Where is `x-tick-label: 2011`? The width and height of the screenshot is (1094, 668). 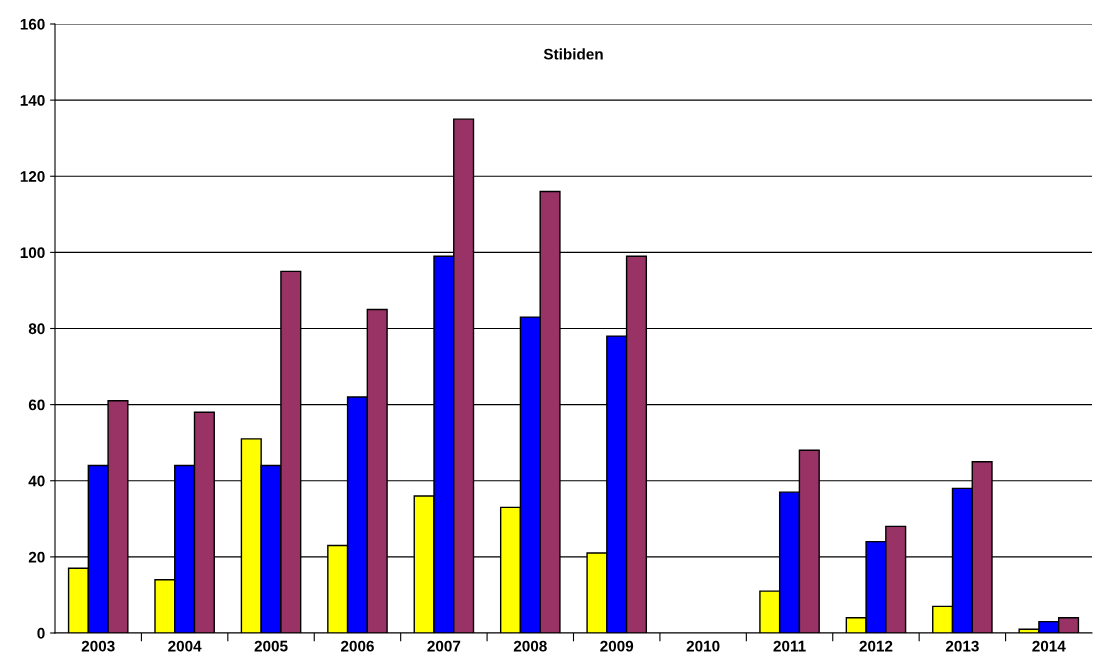
x-tick-label: 2011 is located at coordinates (789, 646).